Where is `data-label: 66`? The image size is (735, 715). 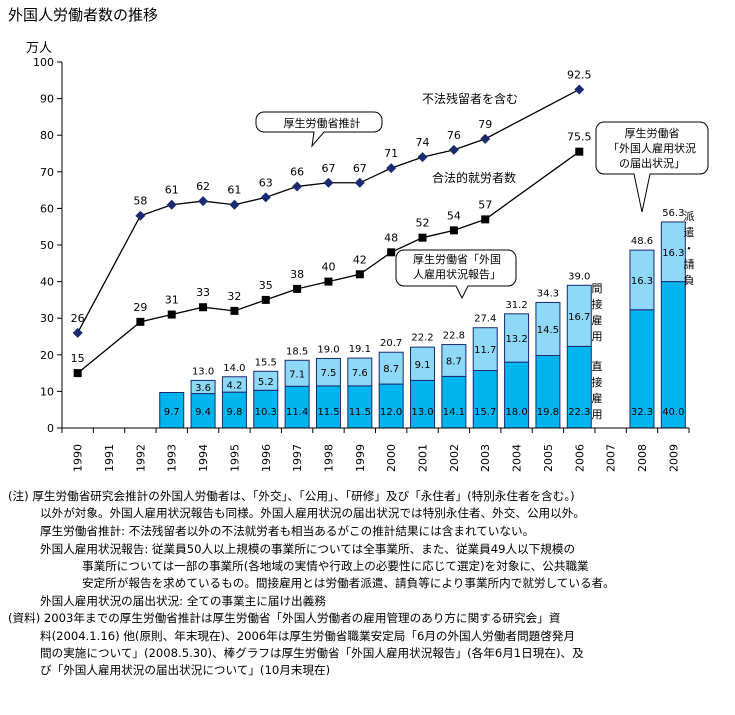 data-label: 66 is located at coordinates (297, 171).